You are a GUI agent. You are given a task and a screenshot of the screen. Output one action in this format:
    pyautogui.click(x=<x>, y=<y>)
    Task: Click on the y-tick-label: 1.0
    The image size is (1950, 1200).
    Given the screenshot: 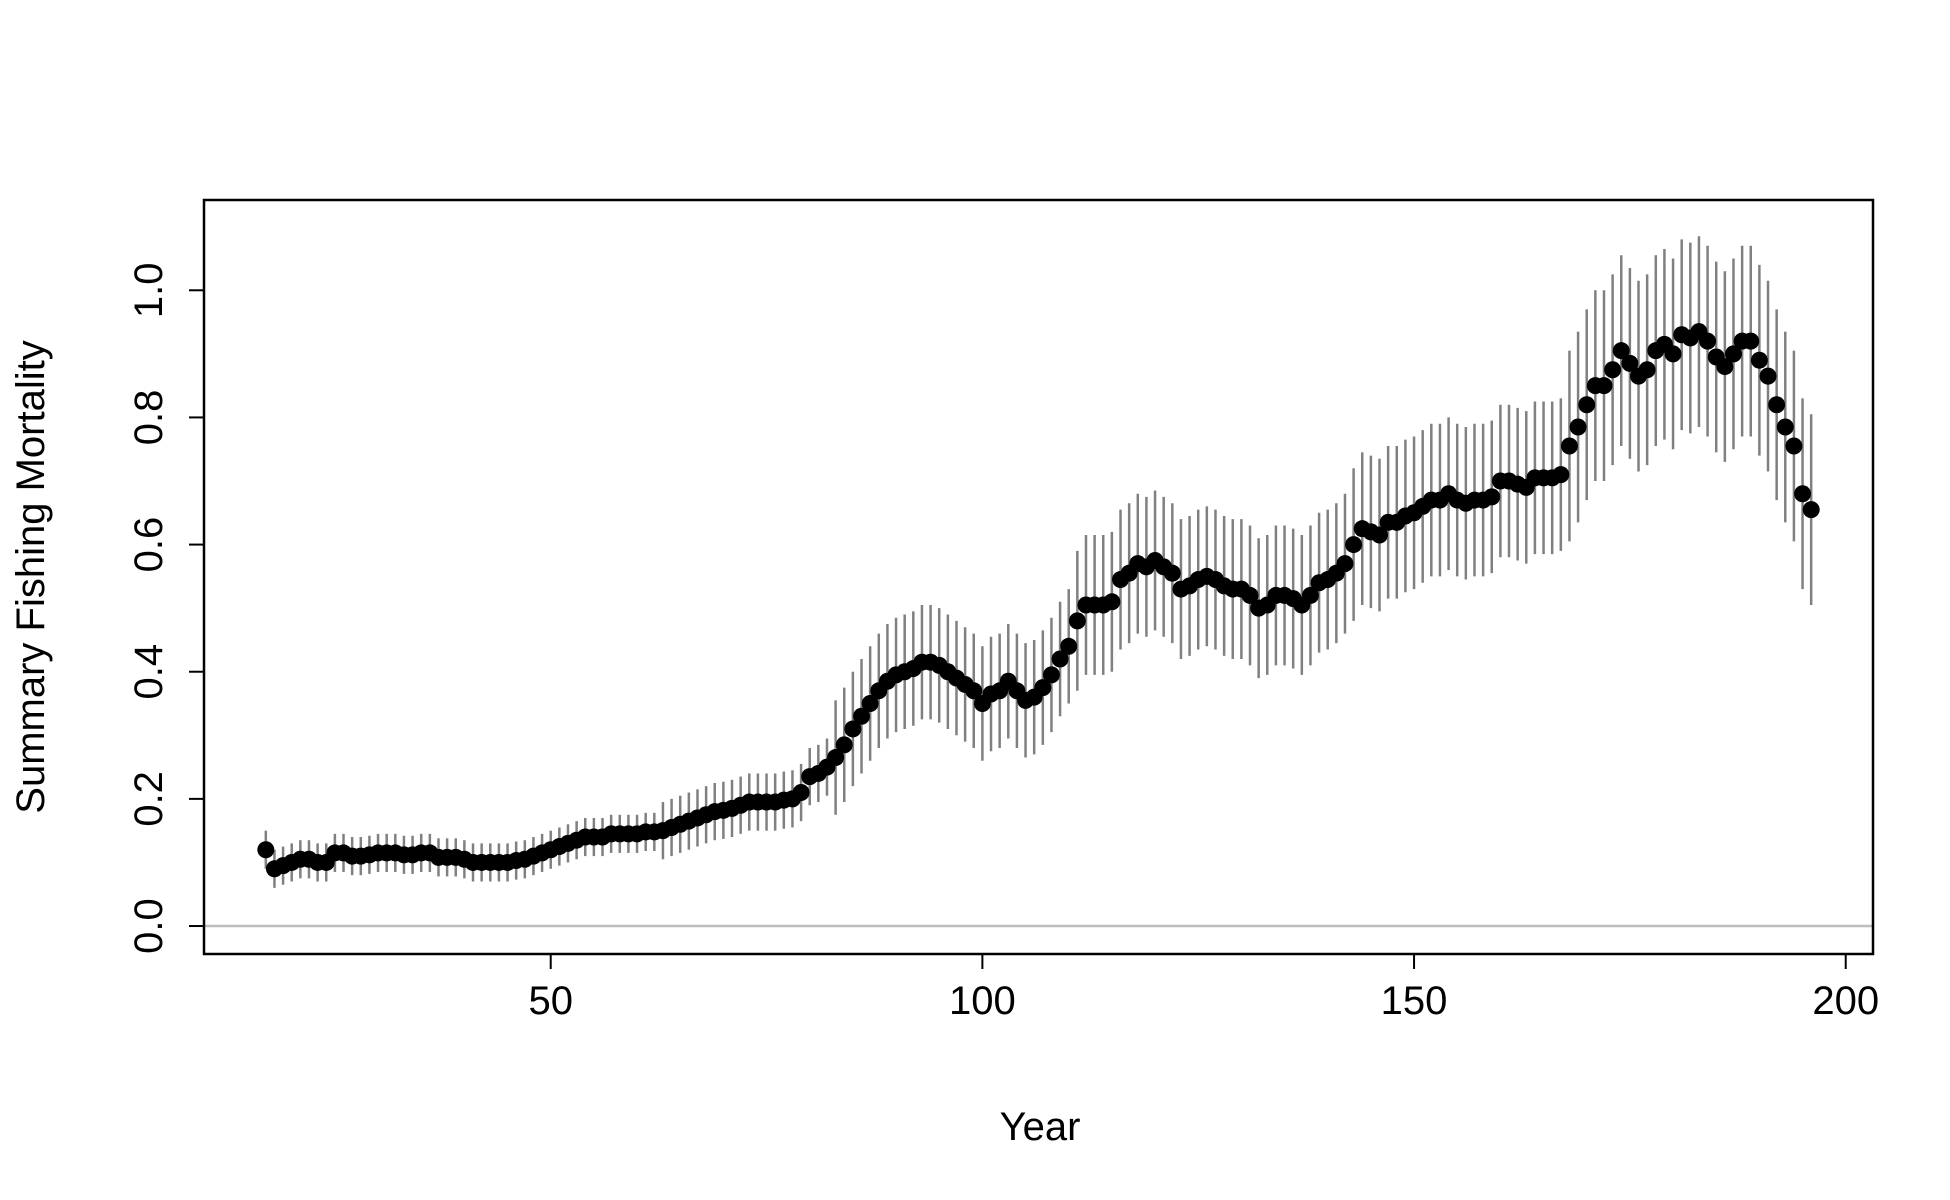 What is the action you would take?
    pyautogui.click(x=149, y=290)
    